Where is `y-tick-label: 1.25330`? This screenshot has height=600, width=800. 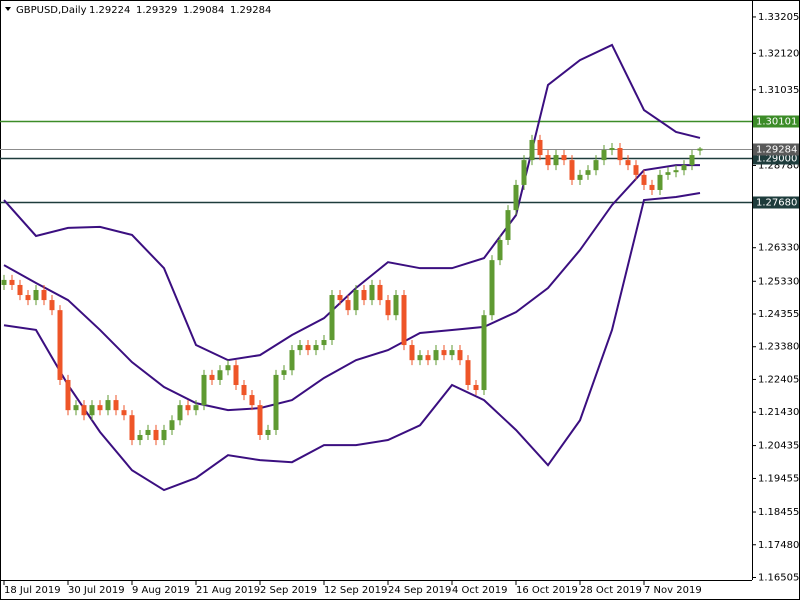 y-tick-label: 1.25330 is located at coordinates (778, 281).